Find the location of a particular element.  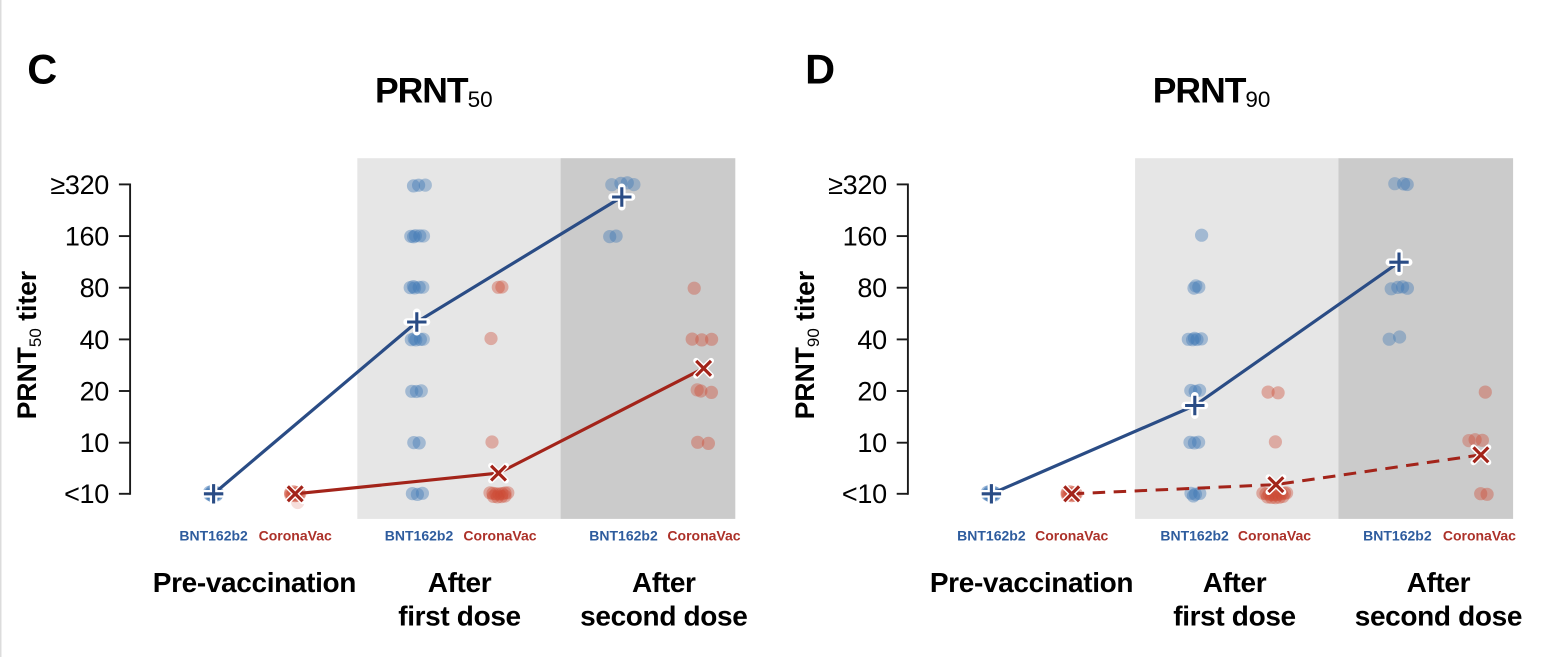

svg-text: C is located at coordinates (42, 69).